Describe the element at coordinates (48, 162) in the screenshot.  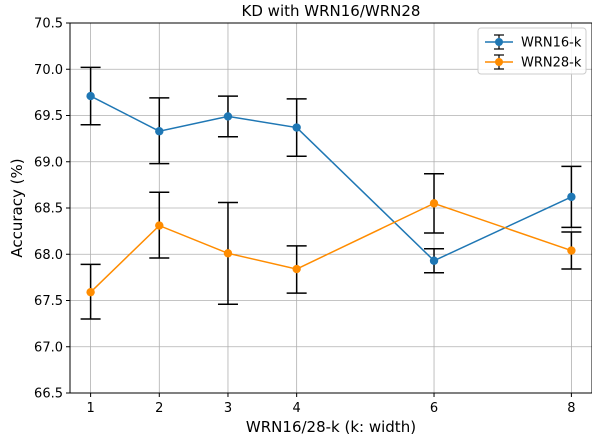
I see `y-tick-label: 69.0` at that location.